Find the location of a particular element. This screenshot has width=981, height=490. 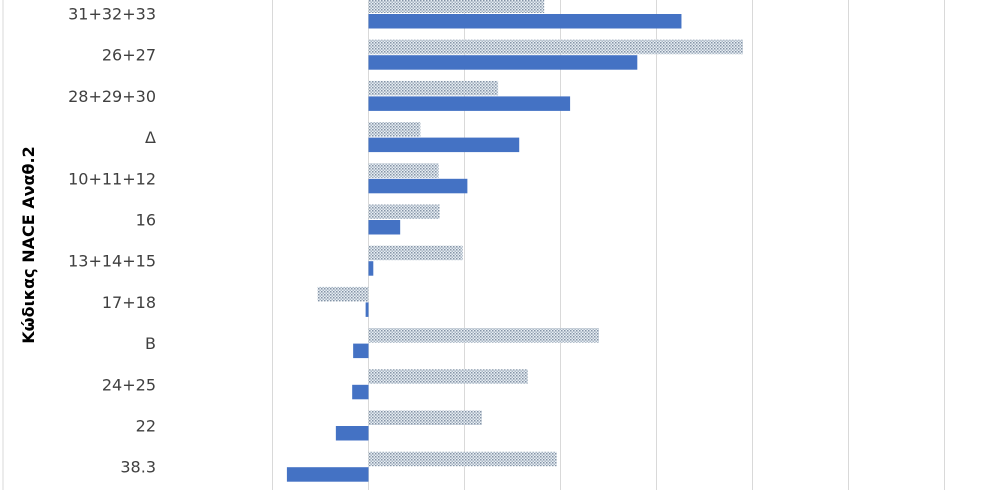

category-label-3: Δ is located at coordinates (150, 137).